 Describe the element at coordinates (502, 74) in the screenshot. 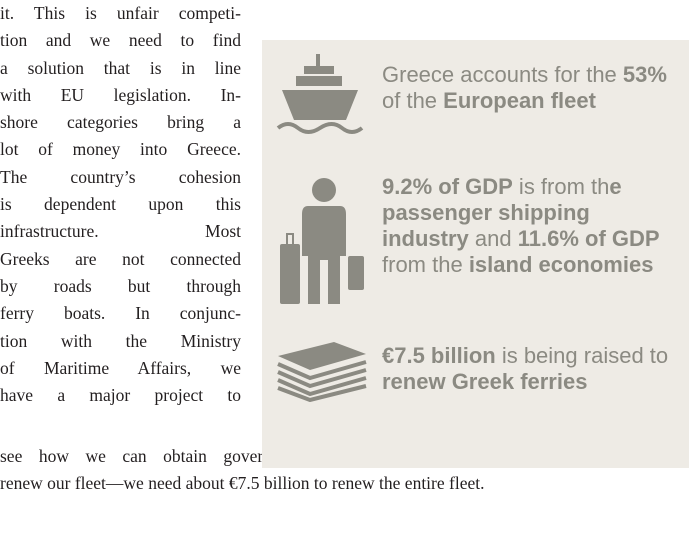

I see `stat-text: Greece accounts for the` at that location.